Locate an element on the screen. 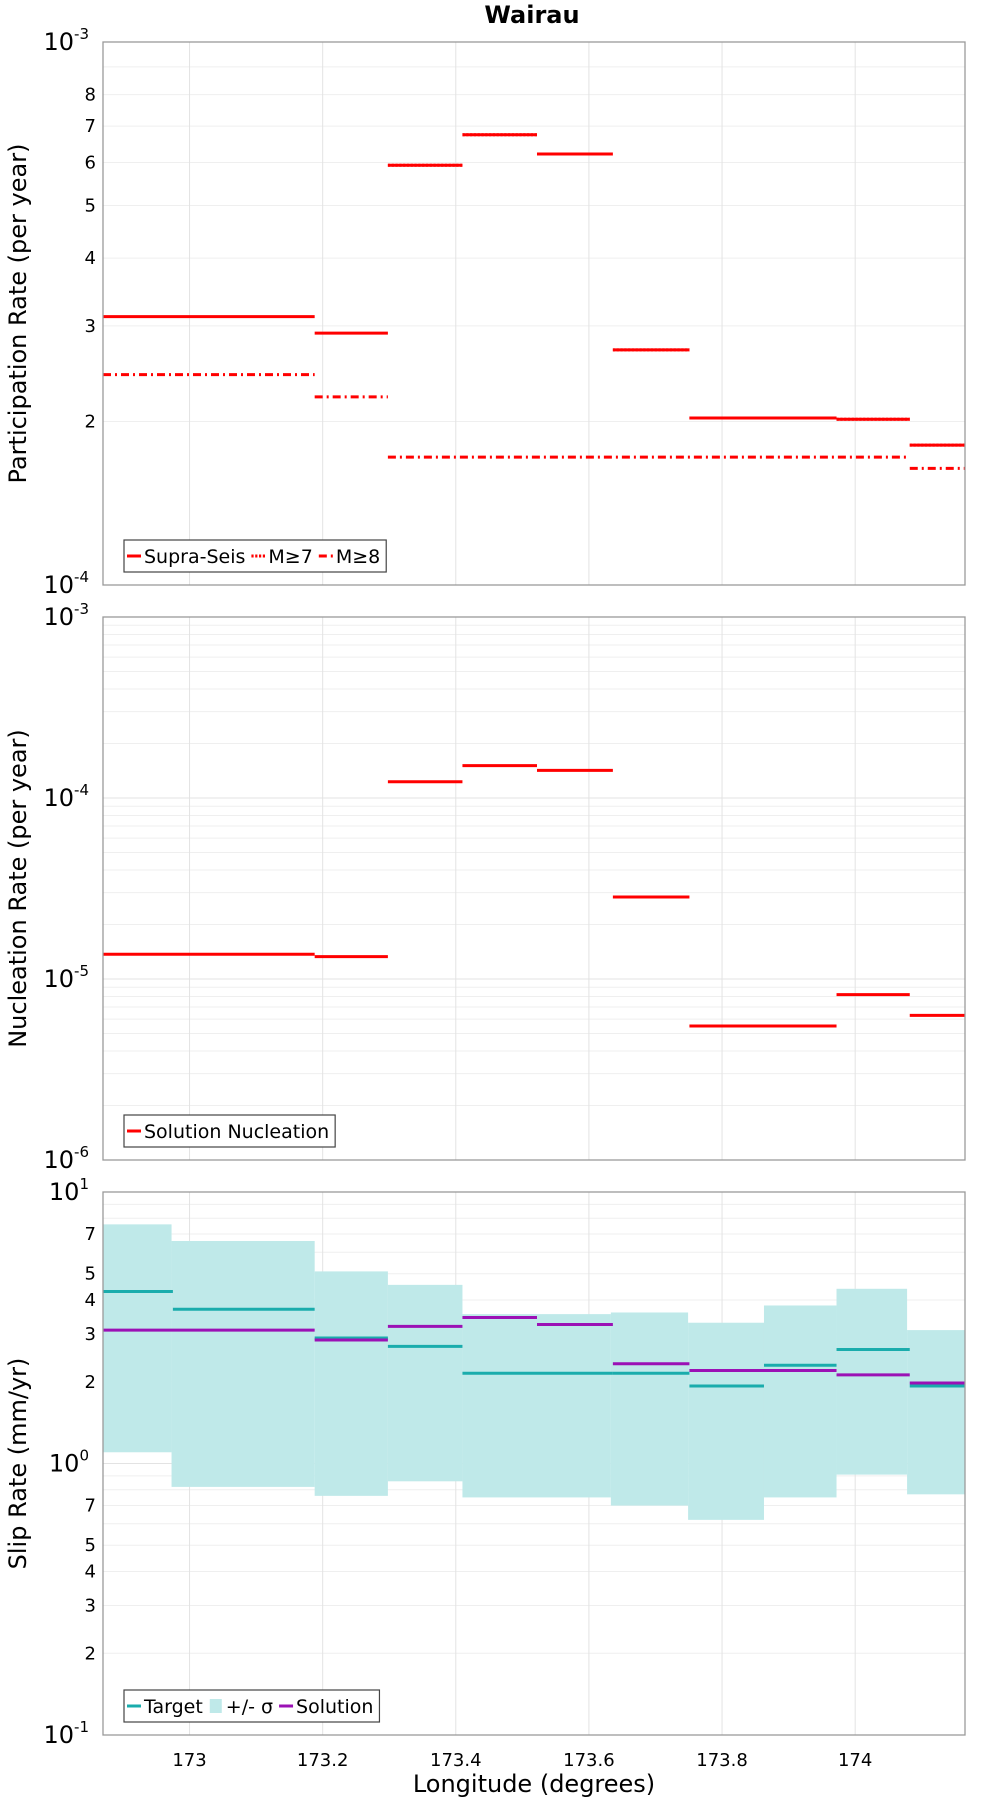  legend: Solution Nucleation is located at coordinates (229, 1131).